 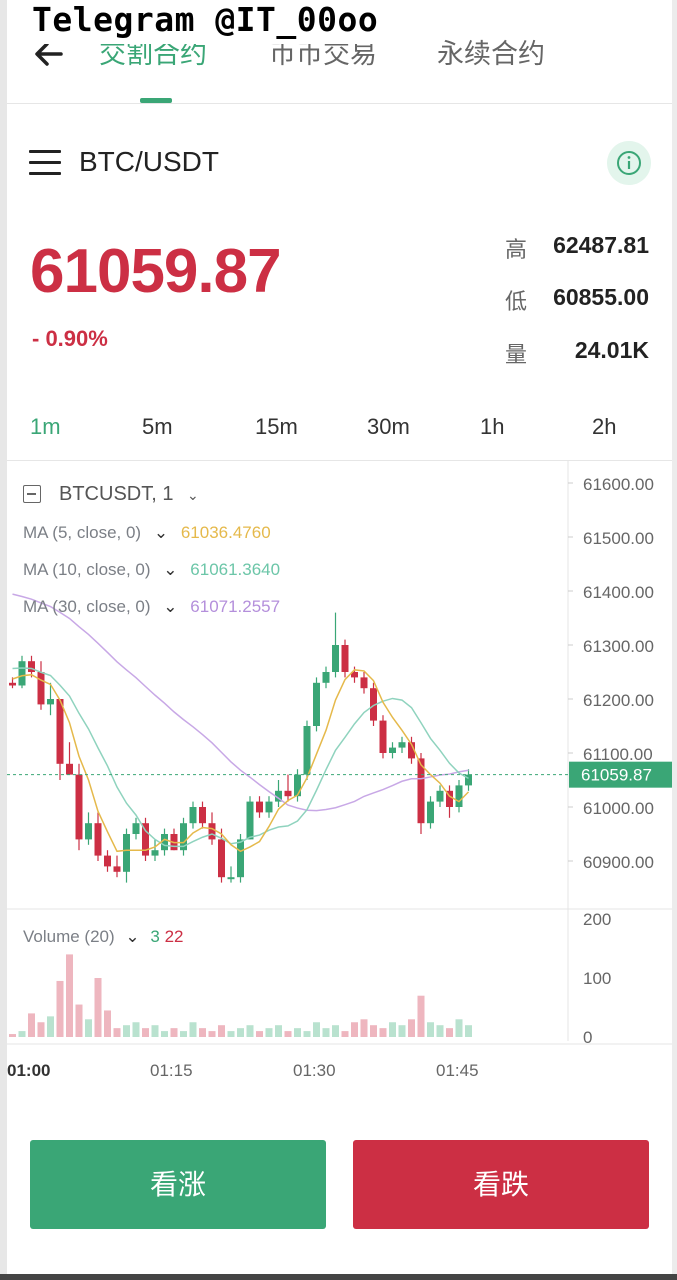 I want to click on y-tick-label: 60900.00, so click(x=618, y=862).